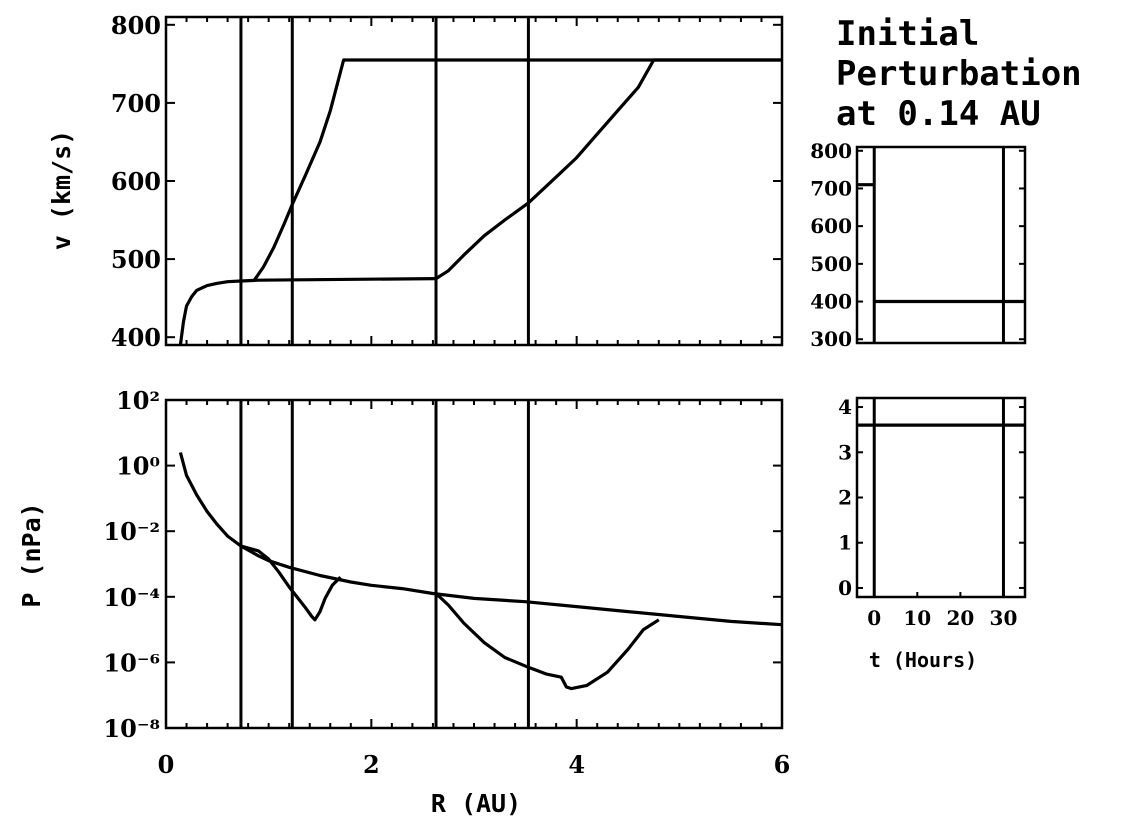 The width and height of the screenshot is (1126, 818). What do you see at coordinates (476, 803) in the screenshot?
I see `pressure-xlabel: R (AU)` at bounding box center [476, 803].